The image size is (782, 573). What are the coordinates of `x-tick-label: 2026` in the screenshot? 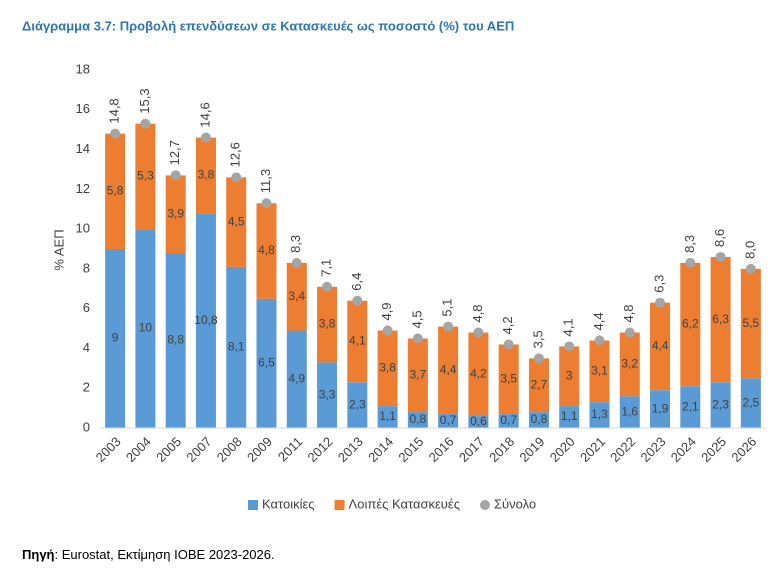 It's located at (743, 449).